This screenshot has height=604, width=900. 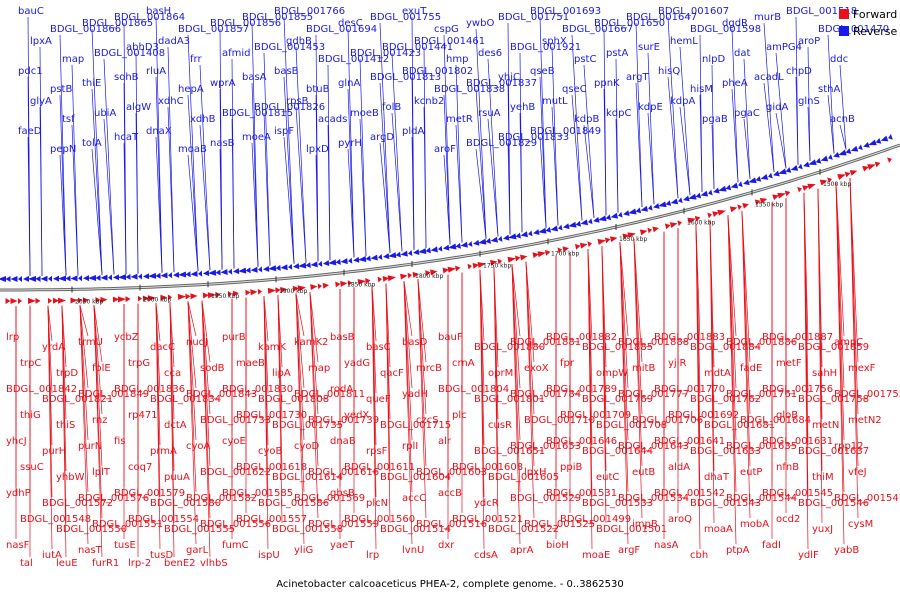 What do you see at coordinates (761, 498) in the screenshot?
I see `forward-gene-label: BDGL_001544` at bounding box center [761, 498].